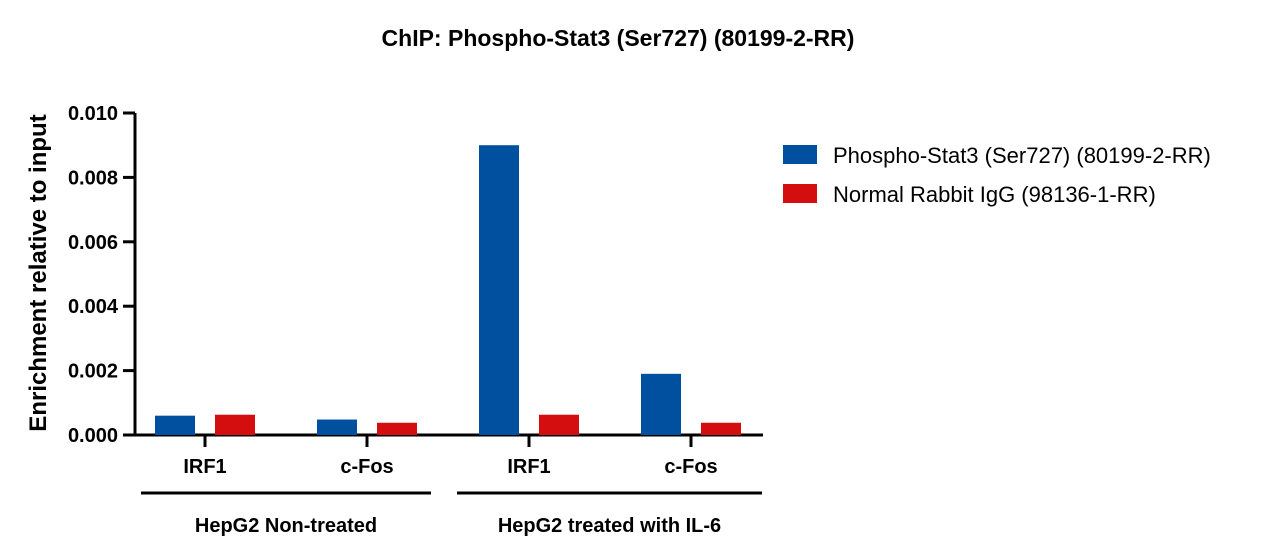 The image size is (1285, 559). Describe the element at coordinates (93, 243) in the screenshot. I see `y-tick-label: 0.006` at that location.